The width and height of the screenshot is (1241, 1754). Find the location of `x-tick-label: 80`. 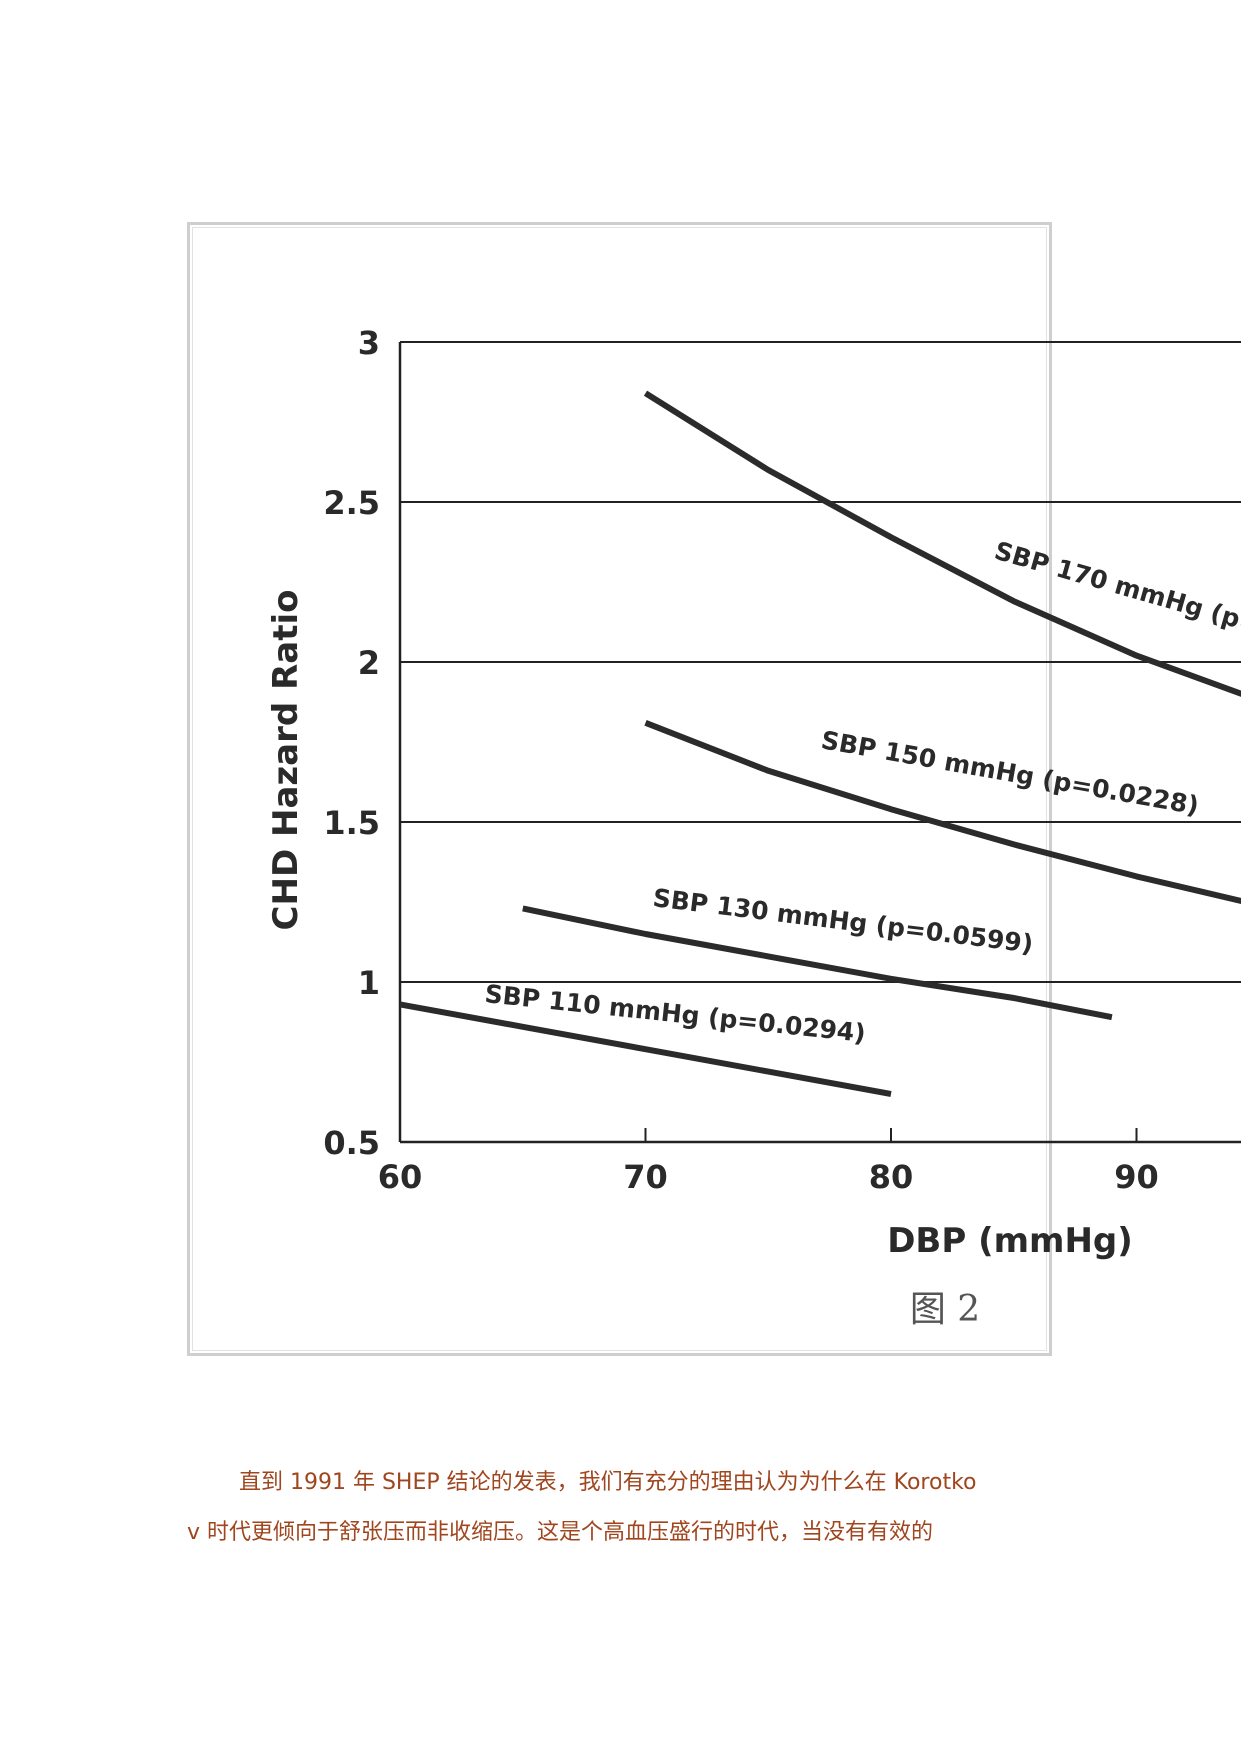

x-tick-label: 80 is located at coordinates (891, 1177).